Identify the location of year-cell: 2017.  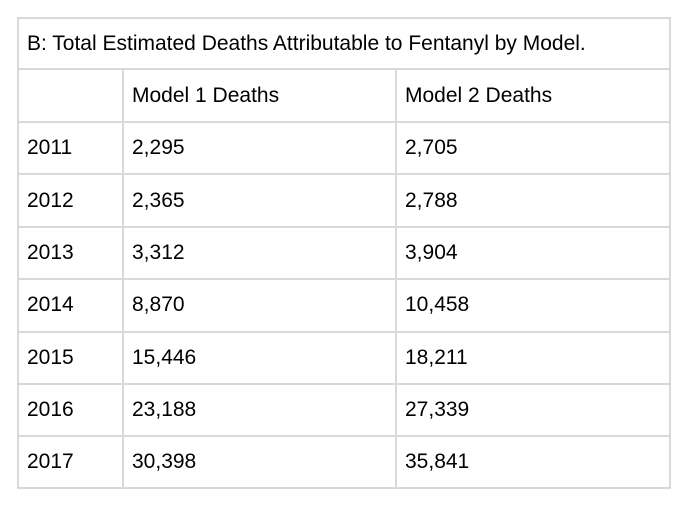
(71, 461).